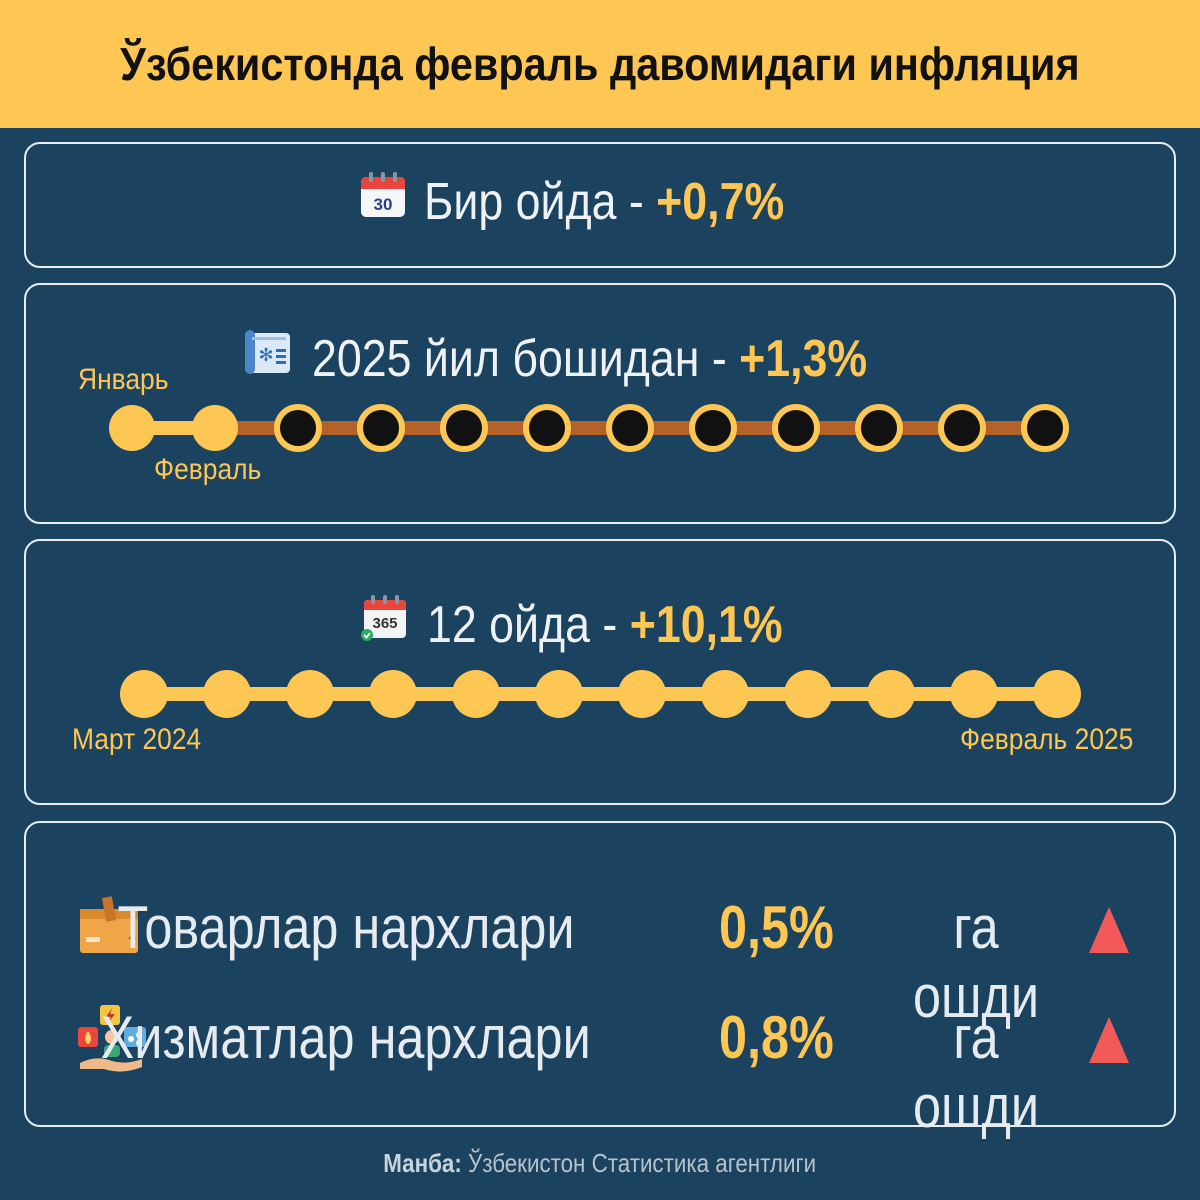 The image size is (1200, 1200). I want to click on monthly-panel: 30 Бир ойда - +0,7%, so click(600, 205).